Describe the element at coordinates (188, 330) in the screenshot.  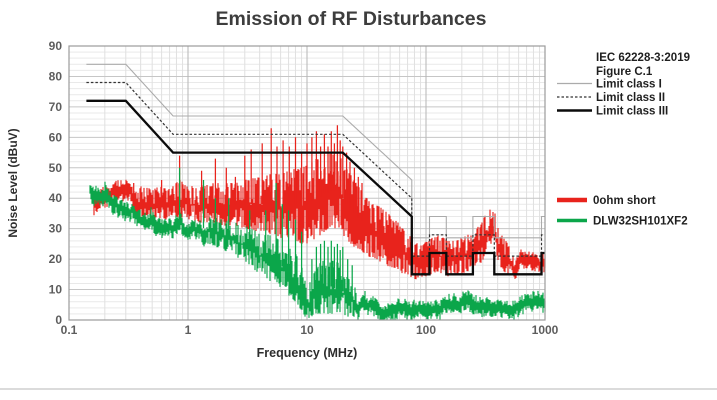
I see `x-tick-label: 1` at that location.